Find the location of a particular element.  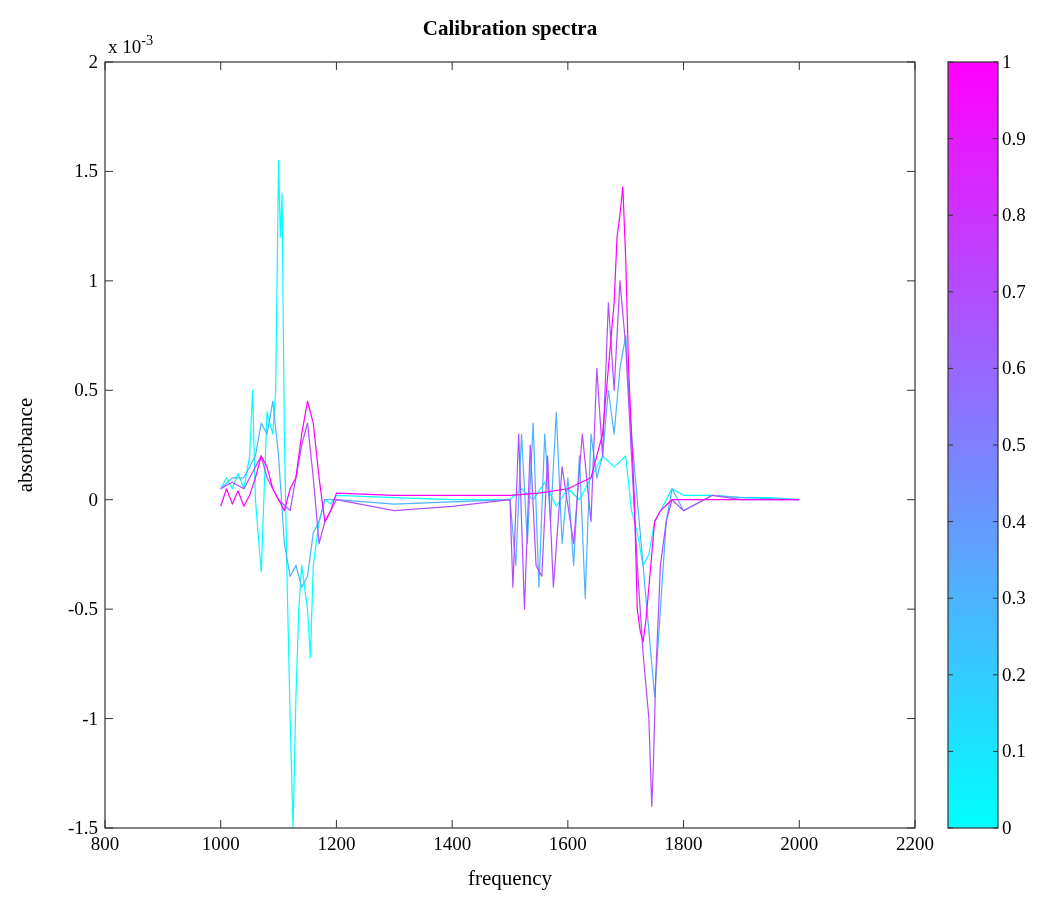

color-bar-label: 0.7 is located at coordinates (1014, 291).